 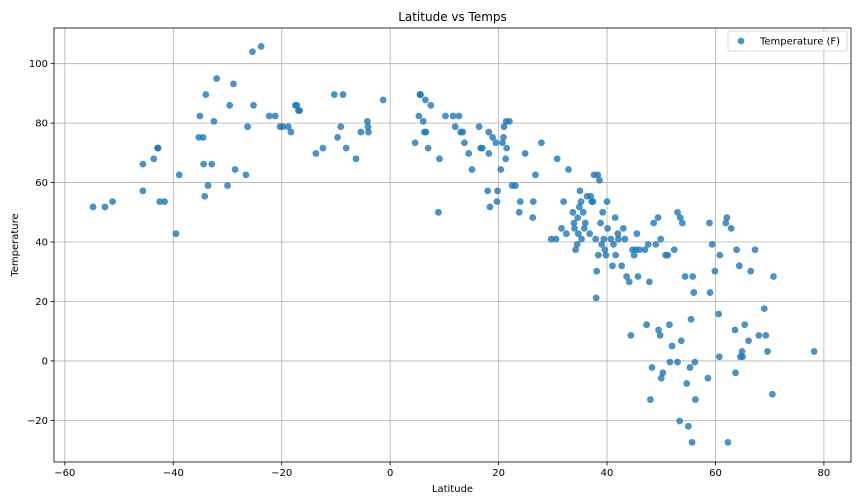 What do you see at coordinates (824, 473) in the screenshot?
I see `x-tick-label: 80` at bounding box center [824, 473].